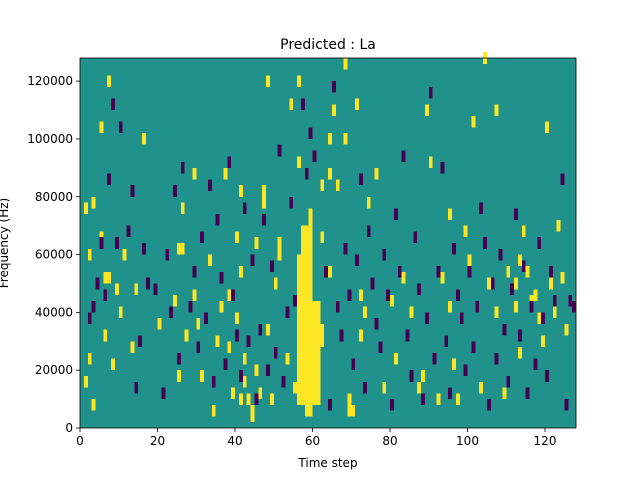 The image size is (640, 480). I want to click on y-tick-label: 100000, so click(50, 139).